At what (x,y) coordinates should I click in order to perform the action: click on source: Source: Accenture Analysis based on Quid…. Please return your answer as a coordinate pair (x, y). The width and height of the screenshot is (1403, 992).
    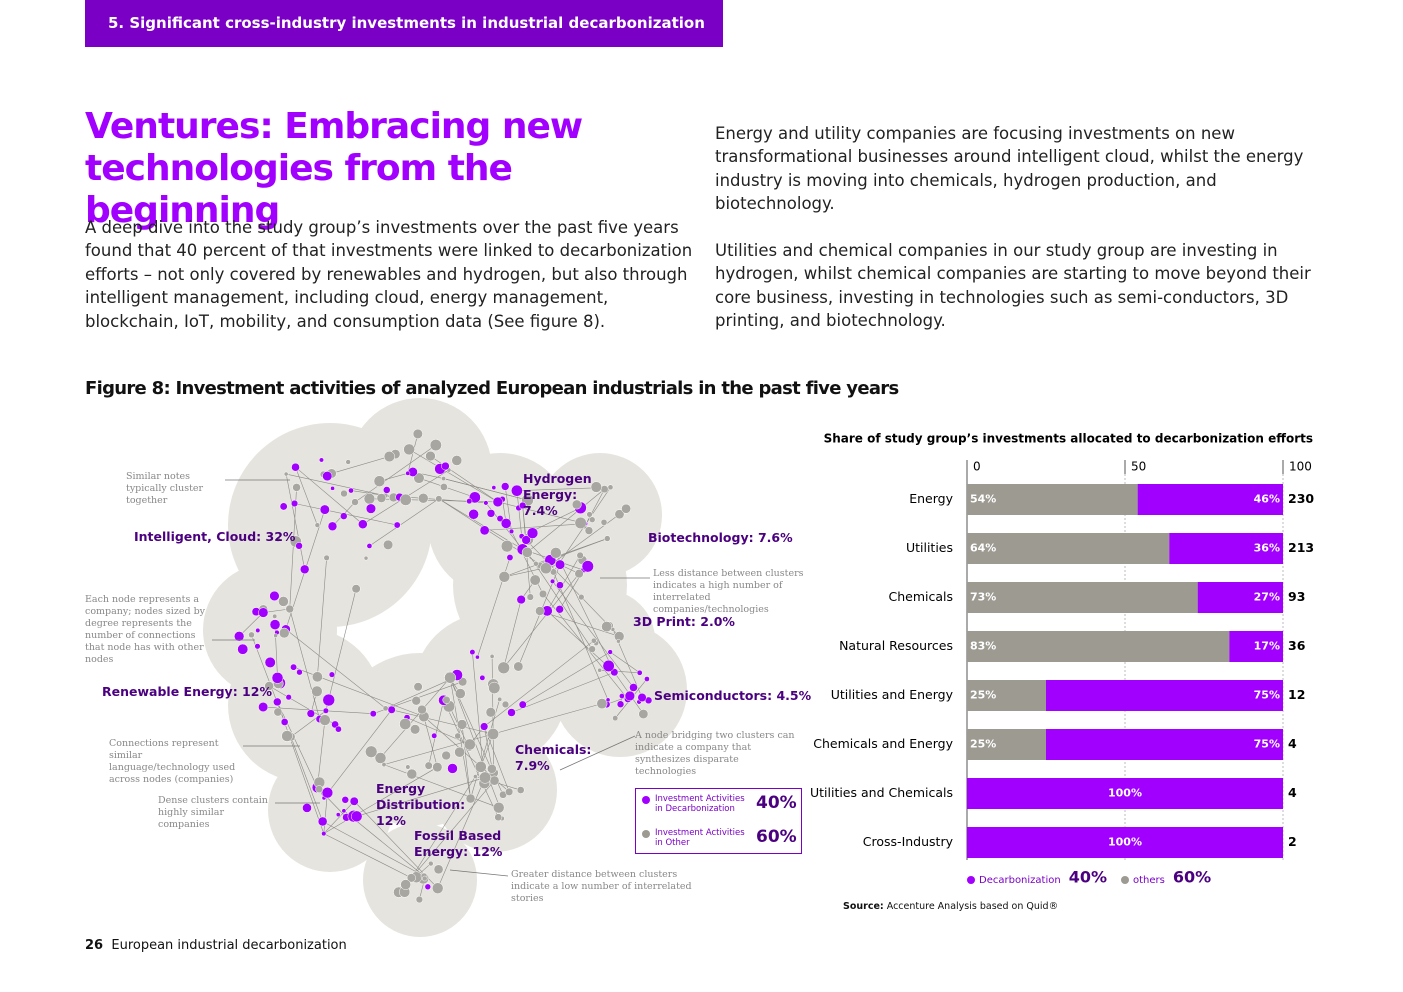
    Looking at the image, I should click on (950, 906).